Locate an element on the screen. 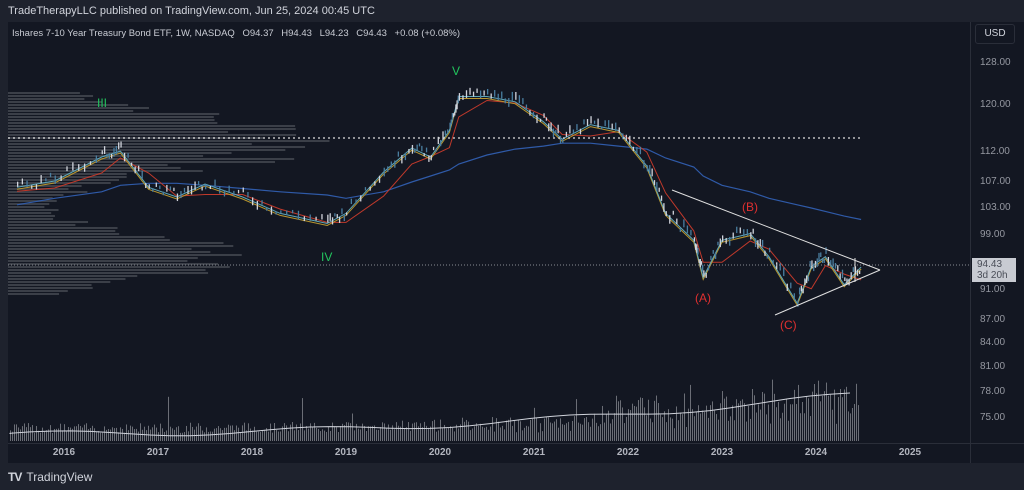  price-tick: 87.00 is located at coordinates (993, 319).